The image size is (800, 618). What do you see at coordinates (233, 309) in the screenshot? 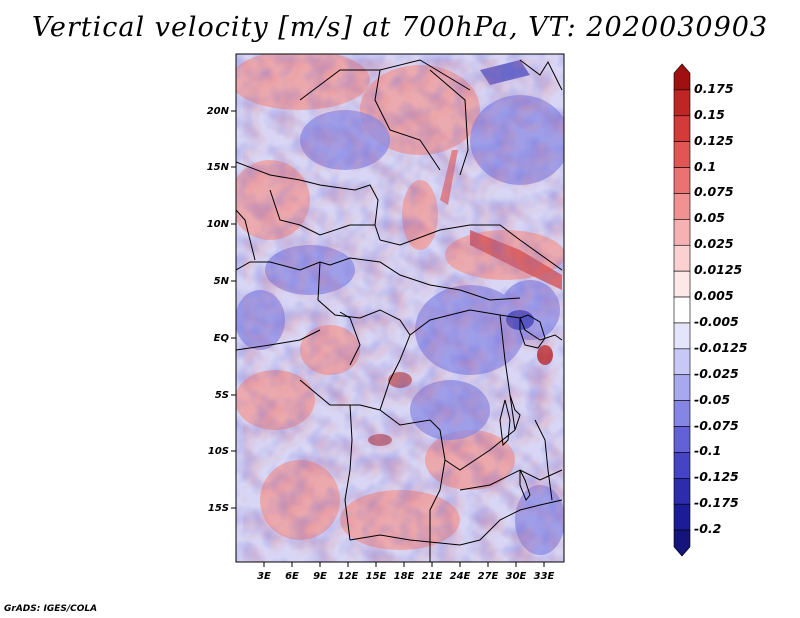
I see `lat-axis` at bounding box center [233, 309].